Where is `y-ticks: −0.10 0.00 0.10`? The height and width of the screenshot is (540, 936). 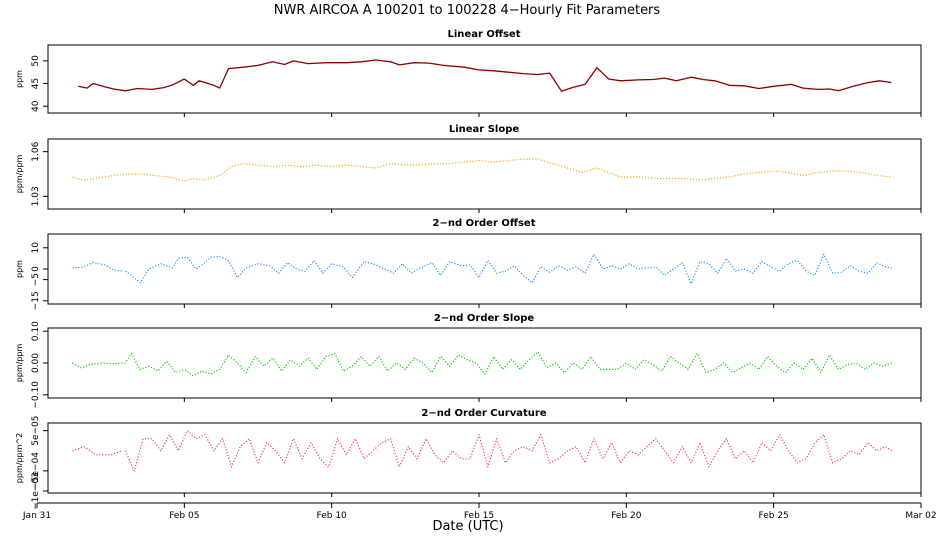
y-ticks: −0.10 0.00 0.10 is located at coordinates (39, 365).